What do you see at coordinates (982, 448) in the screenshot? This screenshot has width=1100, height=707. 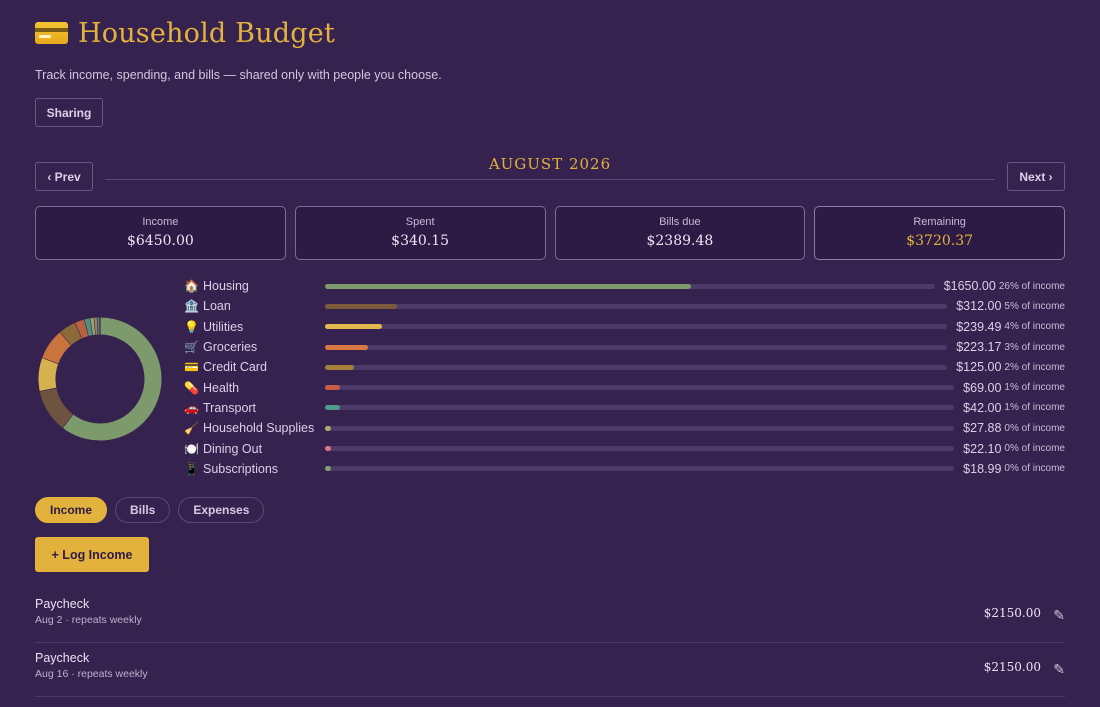 I see `category-amount: $22.10` at bounding box center [982, 448].